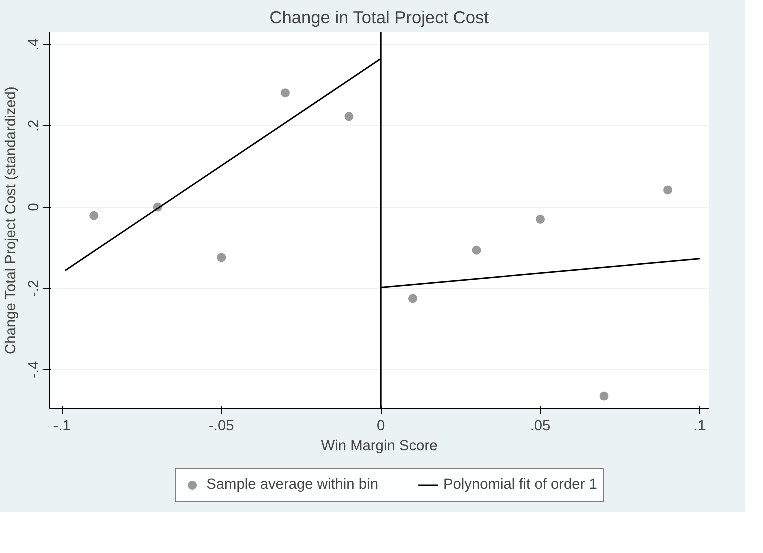 The image size is (763, 553). What do you see at coordinates (34, 289) in the screenshot?
I see `y-tick-label: -.2` at bounding box center [34, 289].